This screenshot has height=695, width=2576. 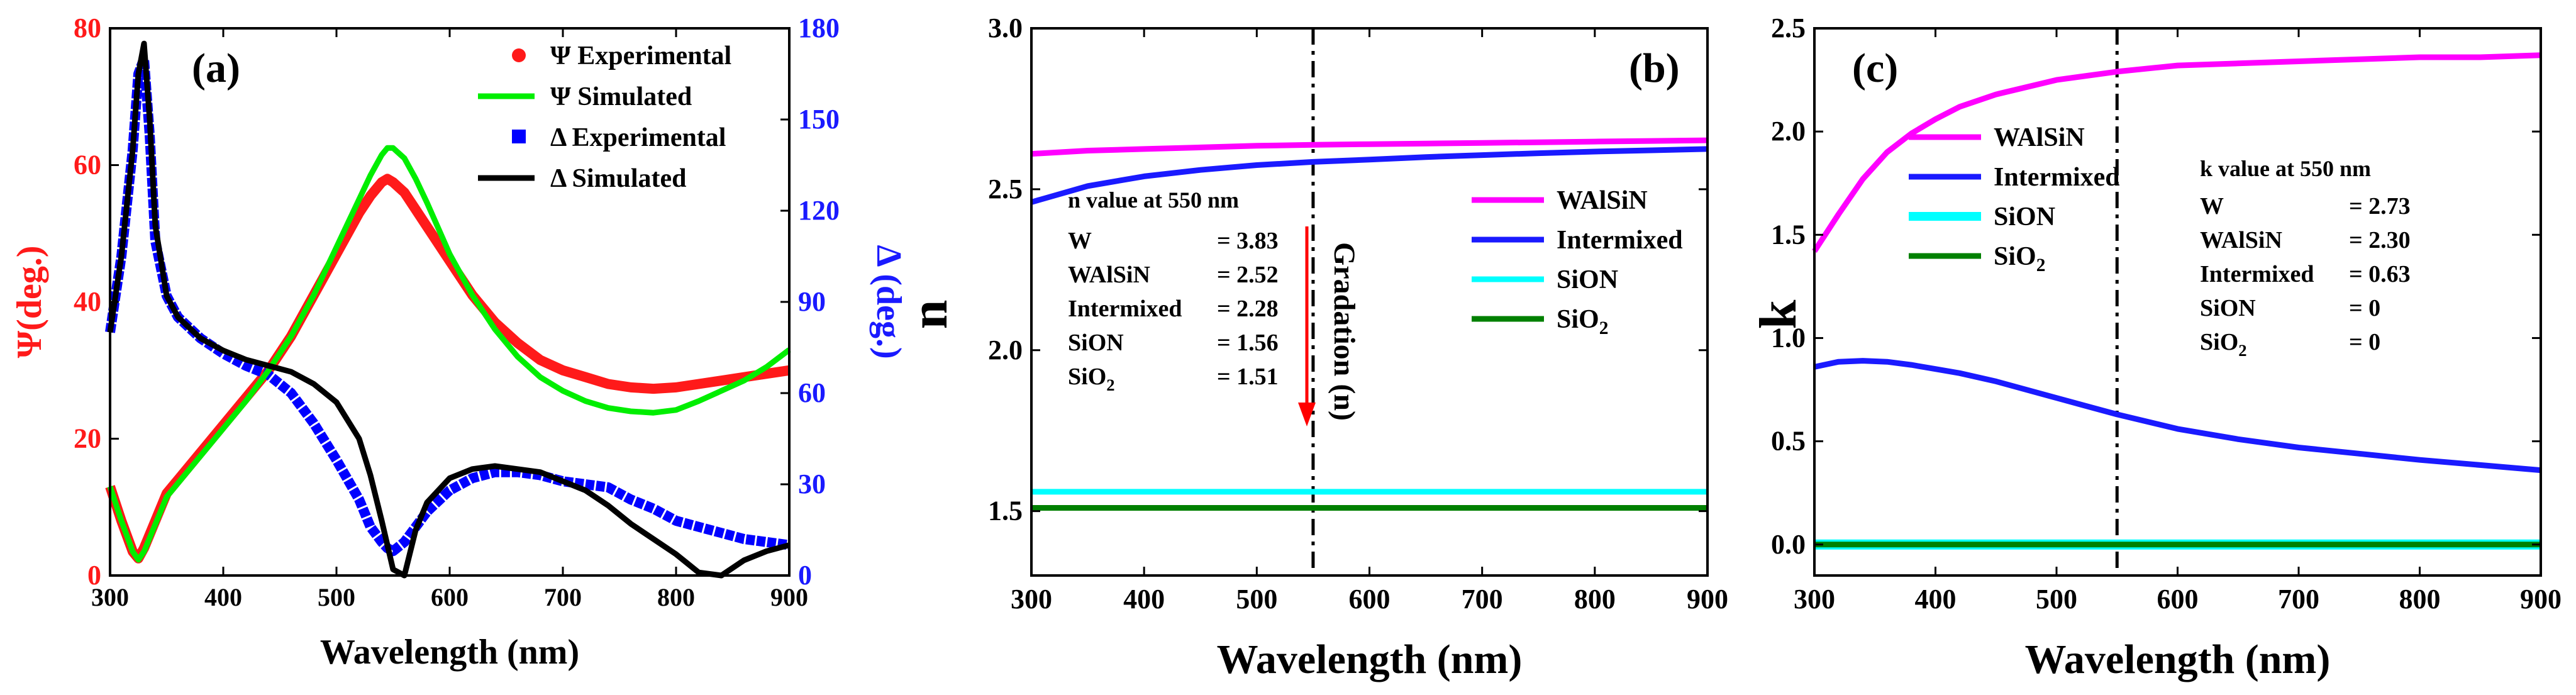 I want to click on info-title: n value at 550 nm, so click(x=1153, y=200).